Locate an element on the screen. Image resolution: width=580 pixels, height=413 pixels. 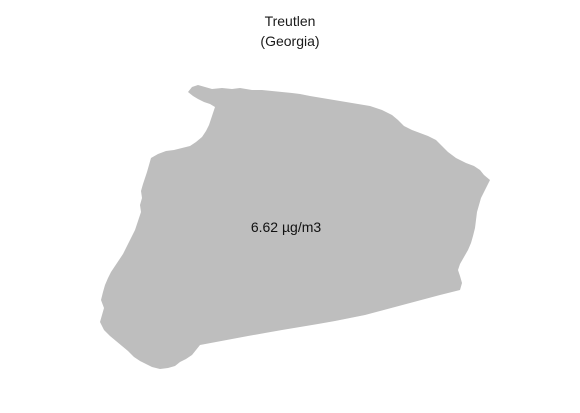
map-subtitle: (Georgia) is located at coordinates (290, 41).